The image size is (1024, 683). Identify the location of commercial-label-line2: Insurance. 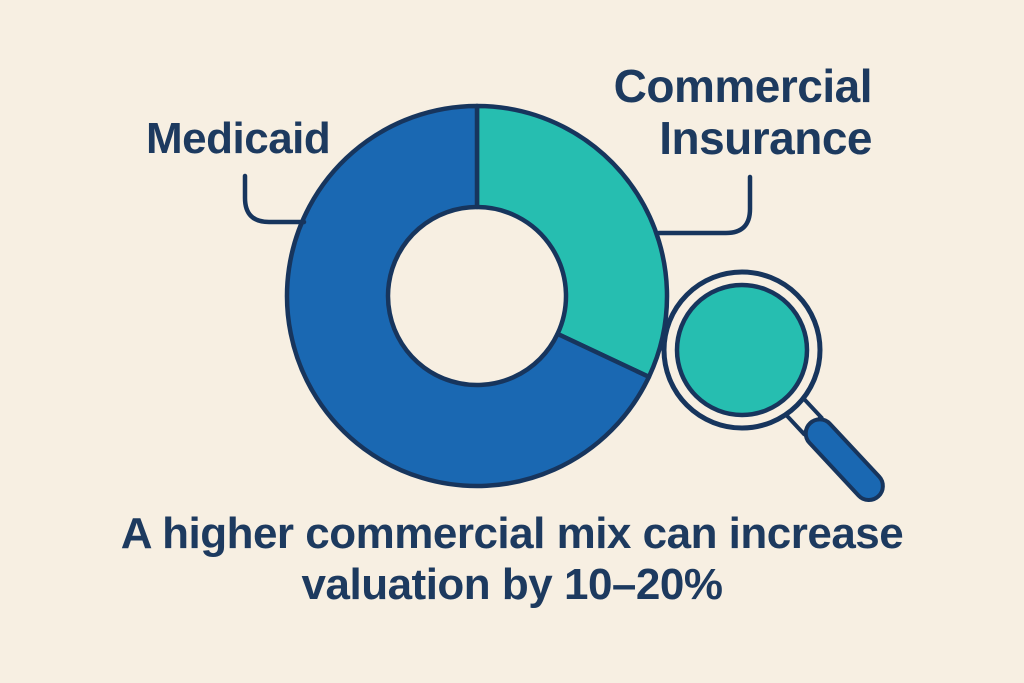
(765, 137).